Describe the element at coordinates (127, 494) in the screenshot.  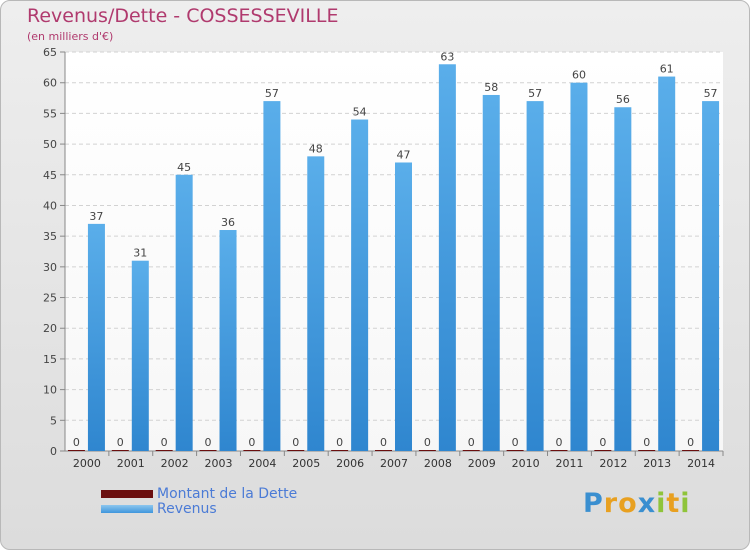
I see `legend-swatch-dette` at that location.